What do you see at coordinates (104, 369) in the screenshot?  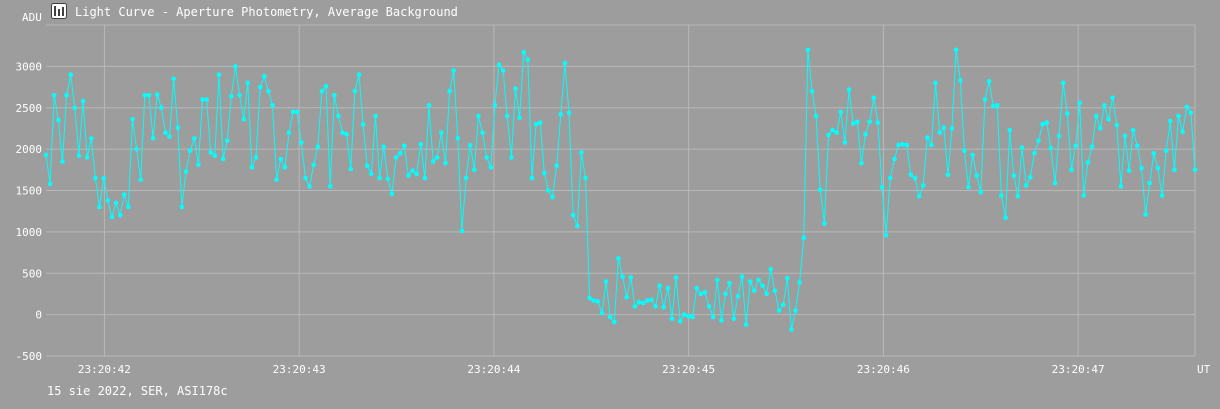 I see `x-tick-label: 23:20:42` at bounding box center [104, 369].